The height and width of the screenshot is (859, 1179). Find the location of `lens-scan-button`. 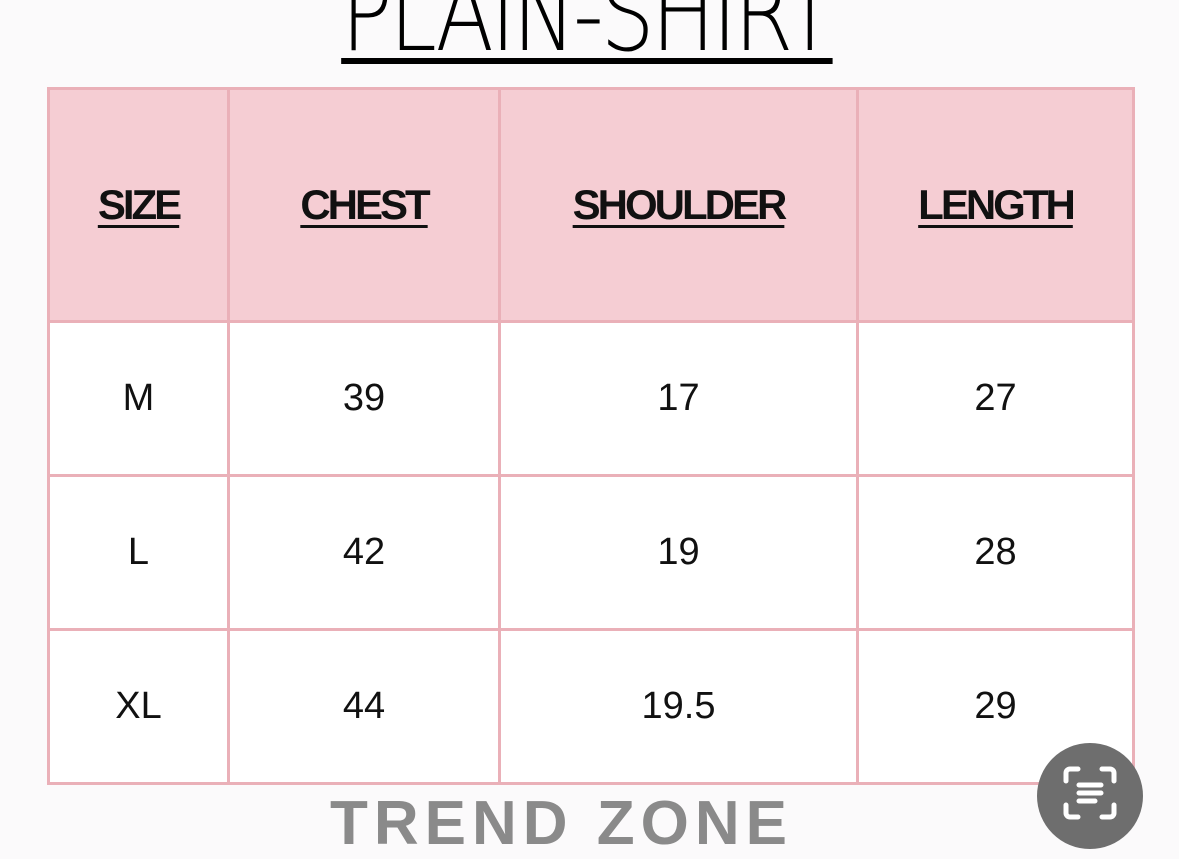

lens-scan-button is located at coordinates (1090, 796).